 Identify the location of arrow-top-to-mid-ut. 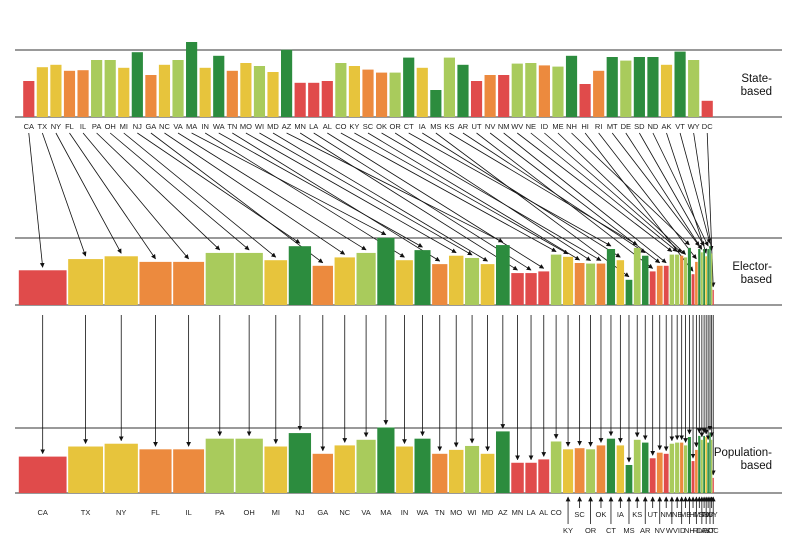
(565, 200).